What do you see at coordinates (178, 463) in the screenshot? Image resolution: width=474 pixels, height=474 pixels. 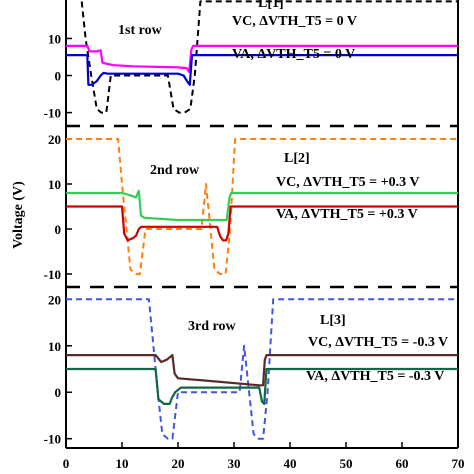 I see `x-tick-label: 20` at bounding box center [178, 463].